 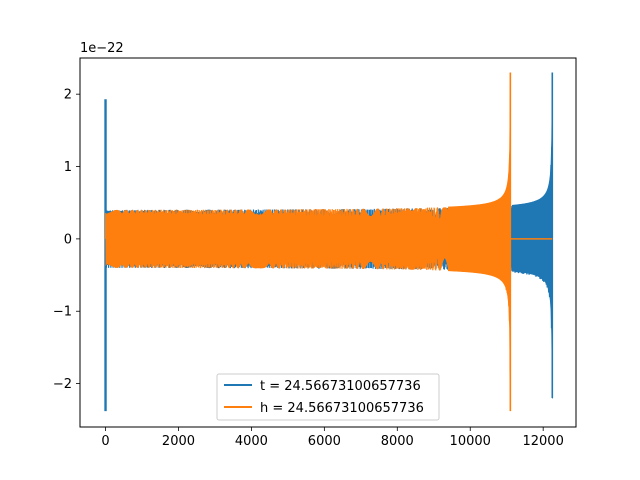 What do you see at coordinates (324, 441) in the screenshot?
I see `x-tick-label: 6000` at bounding box center [324, 441].